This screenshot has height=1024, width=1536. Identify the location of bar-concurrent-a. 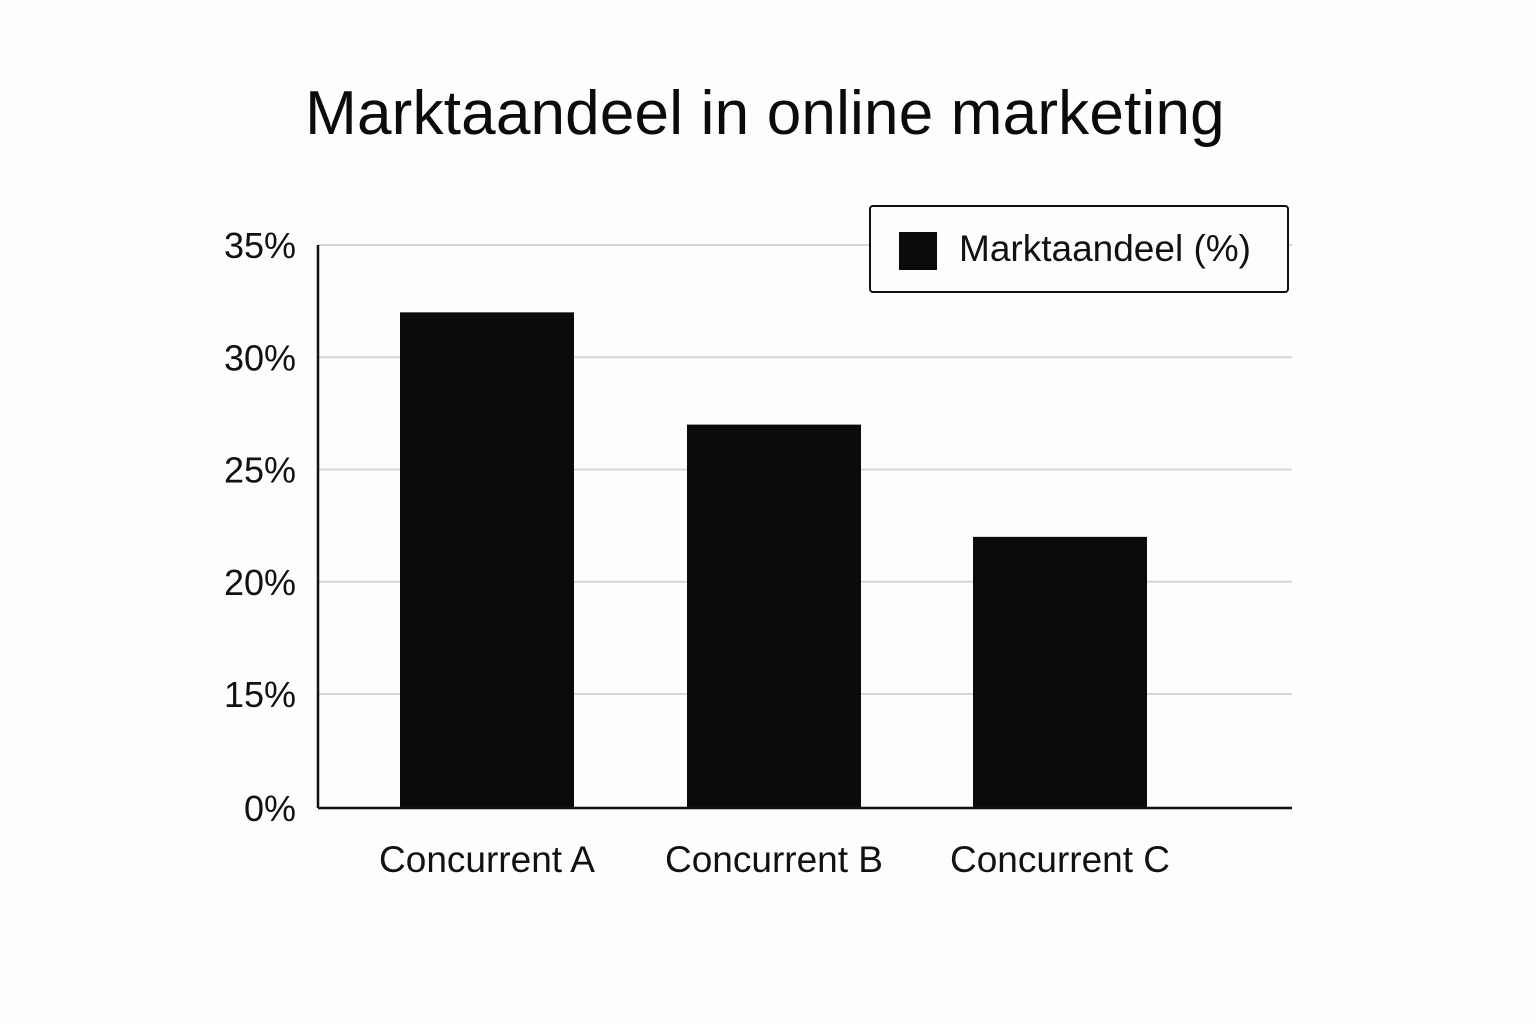
(487, 560).